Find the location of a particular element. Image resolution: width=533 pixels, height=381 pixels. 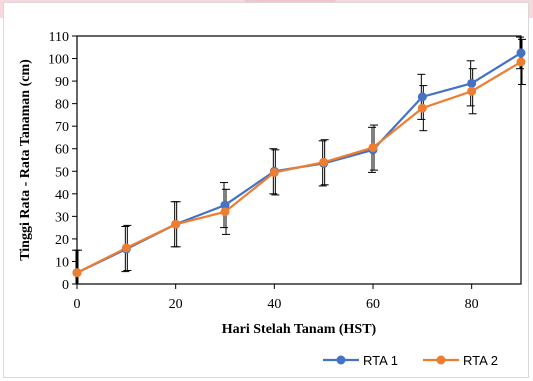

x-tick-labels: 0 20 40 60 80 is located at coordinates (276, 304).